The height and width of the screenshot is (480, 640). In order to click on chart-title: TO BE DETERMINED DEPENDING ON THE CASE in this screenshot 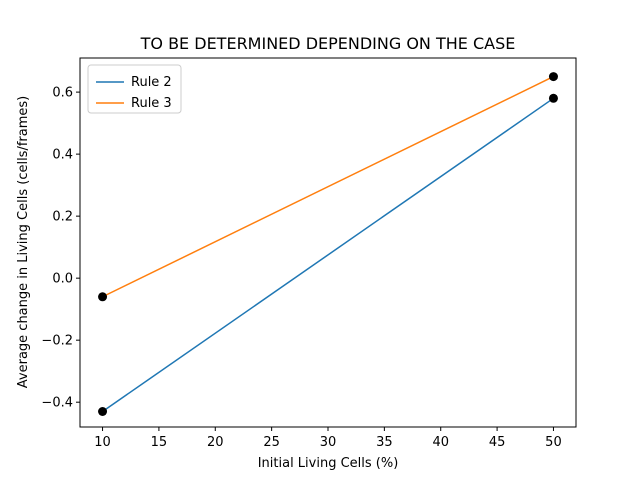, I will do `click(328, 43)`.